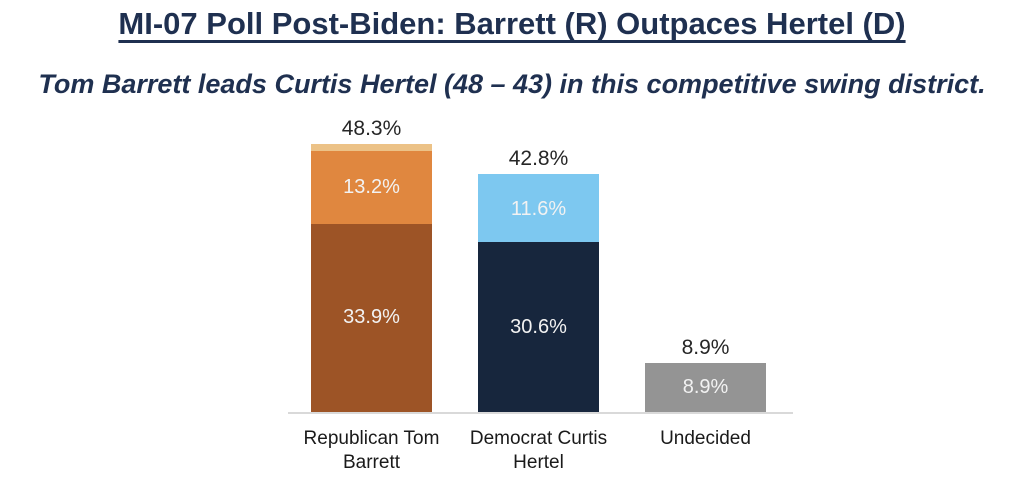  I want to click on bar-column: 8.9% 8.9%, so click(705, 374).